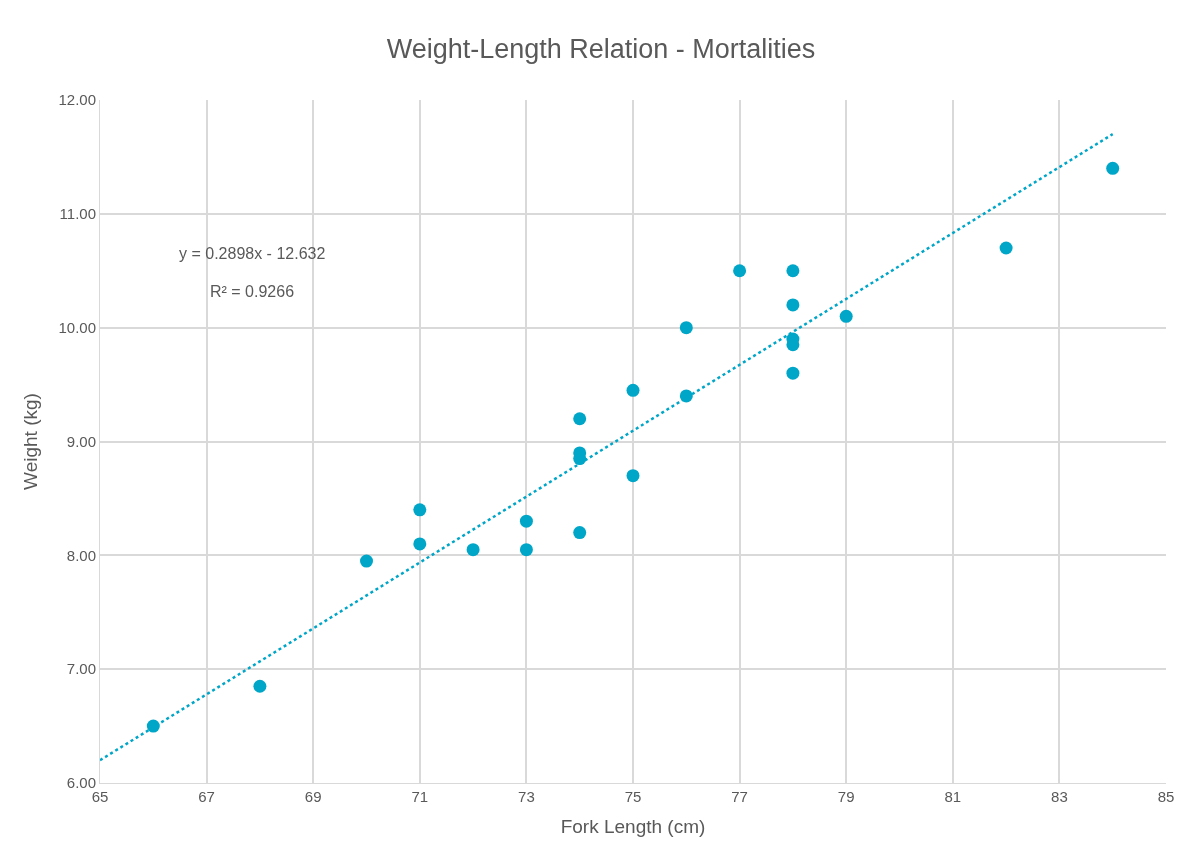  Describe the element at coordinates (739, 796) in the screenshot. I see `x-tick-label: 77` at that location.